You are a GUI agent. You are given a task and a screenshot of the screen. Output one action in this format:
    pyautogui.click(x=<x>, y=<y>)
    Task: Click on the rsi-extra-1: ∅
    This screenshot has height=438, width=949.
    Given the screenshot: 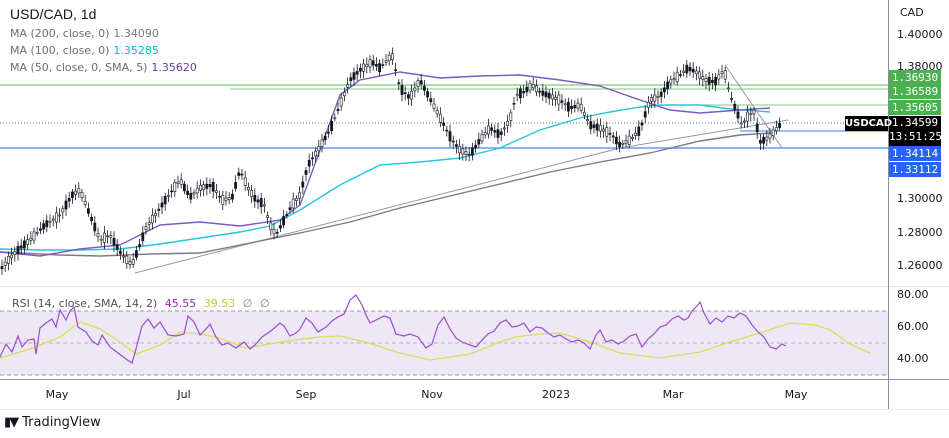 What is the action you would take?
    pyautogui.click(x=247, y=303)
    